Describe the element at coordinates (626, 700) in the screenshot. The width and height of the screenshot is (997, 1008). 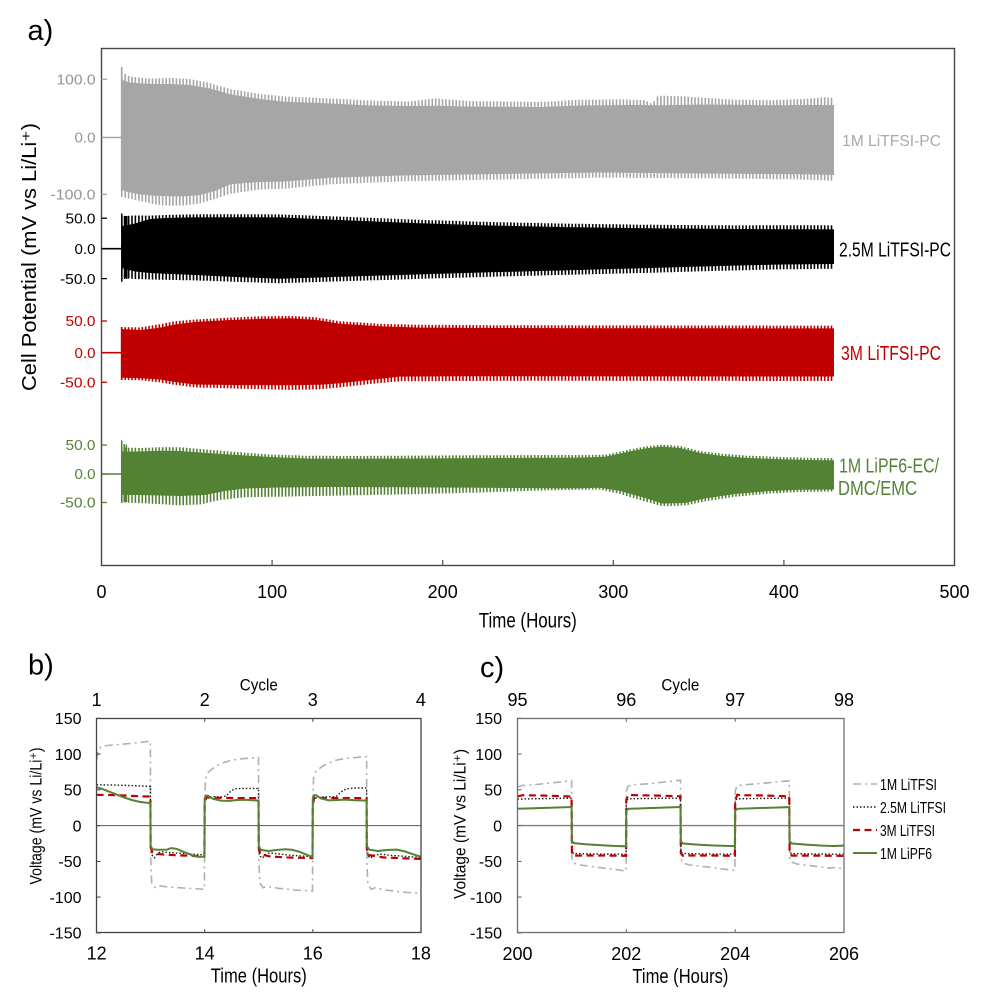
I see `svg-text: 96` at that location.